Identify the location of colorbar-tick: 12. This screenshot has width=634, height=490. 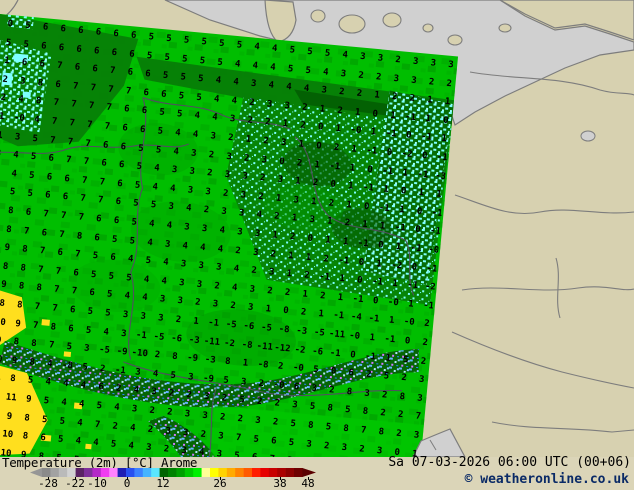
(163, 483).